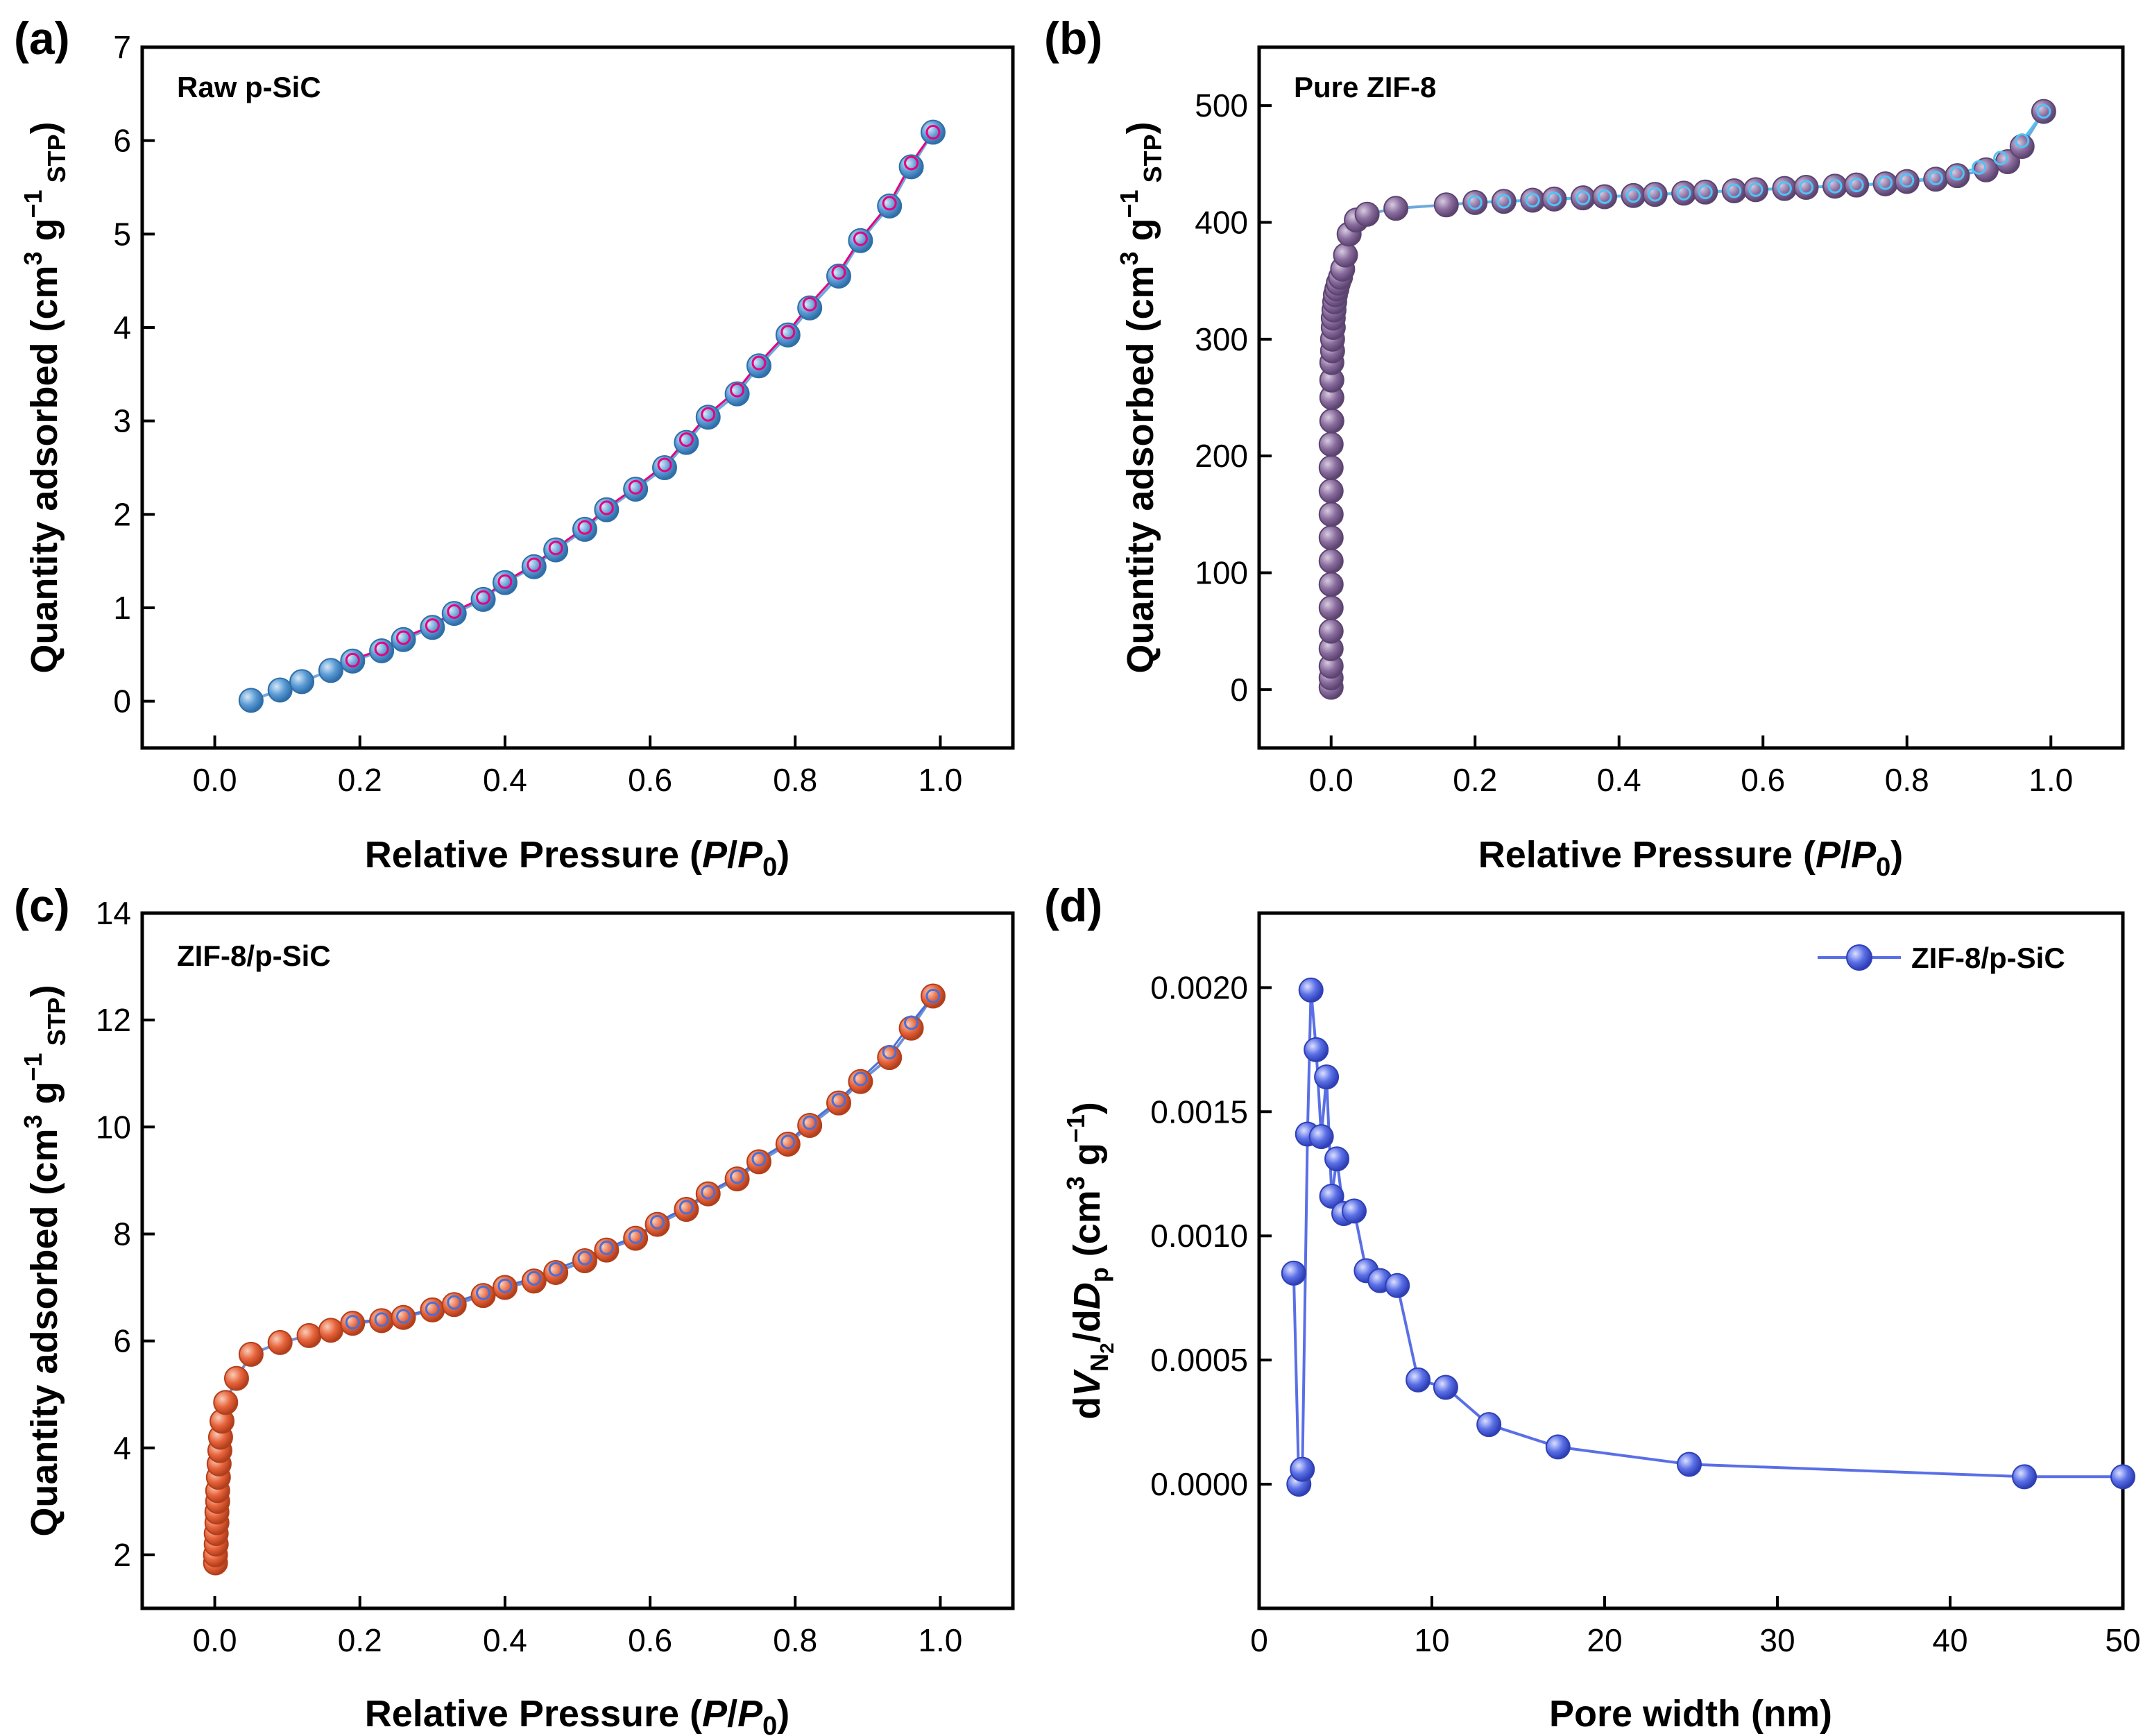 This screenshot has height=1736, width=2152. I want to click on y-axis-title: Quantity adsorbed (cm3 g−1 STP), so click(1141, 397).